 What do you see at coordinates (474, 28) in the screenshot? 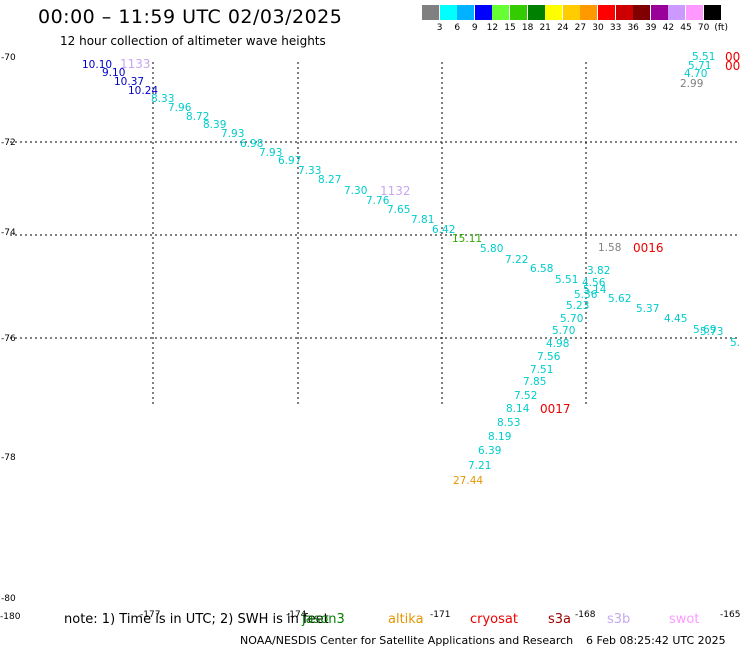
I see `scale-label: 9` at bounding box center [474, 28].